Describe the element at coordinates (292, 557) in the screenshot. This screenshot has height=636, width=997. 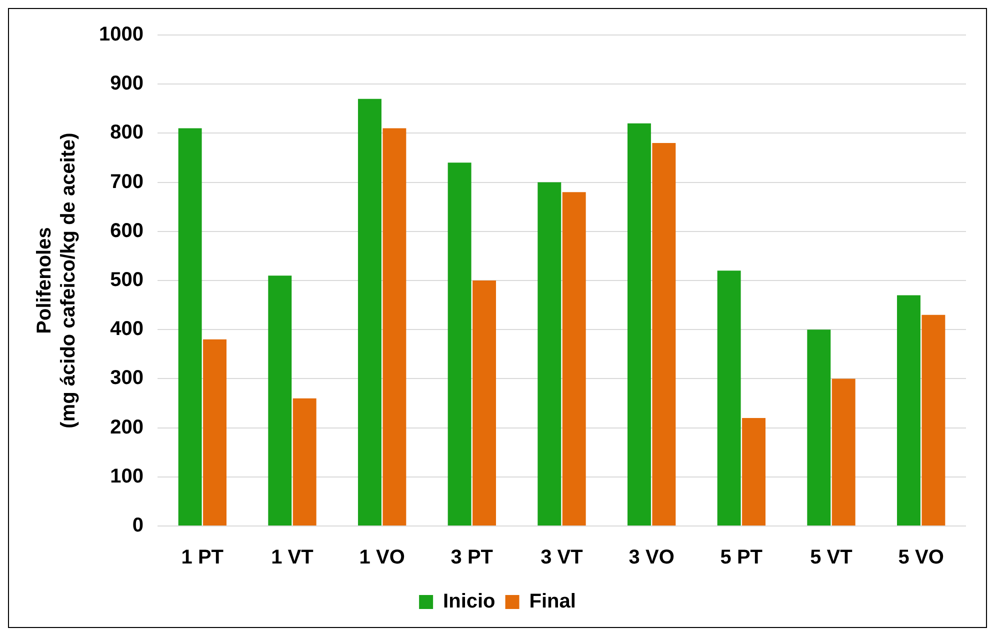
I see `x-tick-label: 1 VT` at that location.